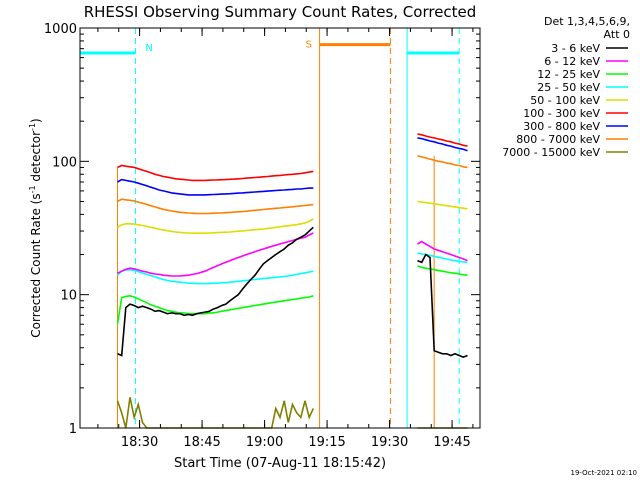 This screenshot has height=484, width=640. I want to click on legend-entry-label: 3 - 6 keV, so click(575, 48).